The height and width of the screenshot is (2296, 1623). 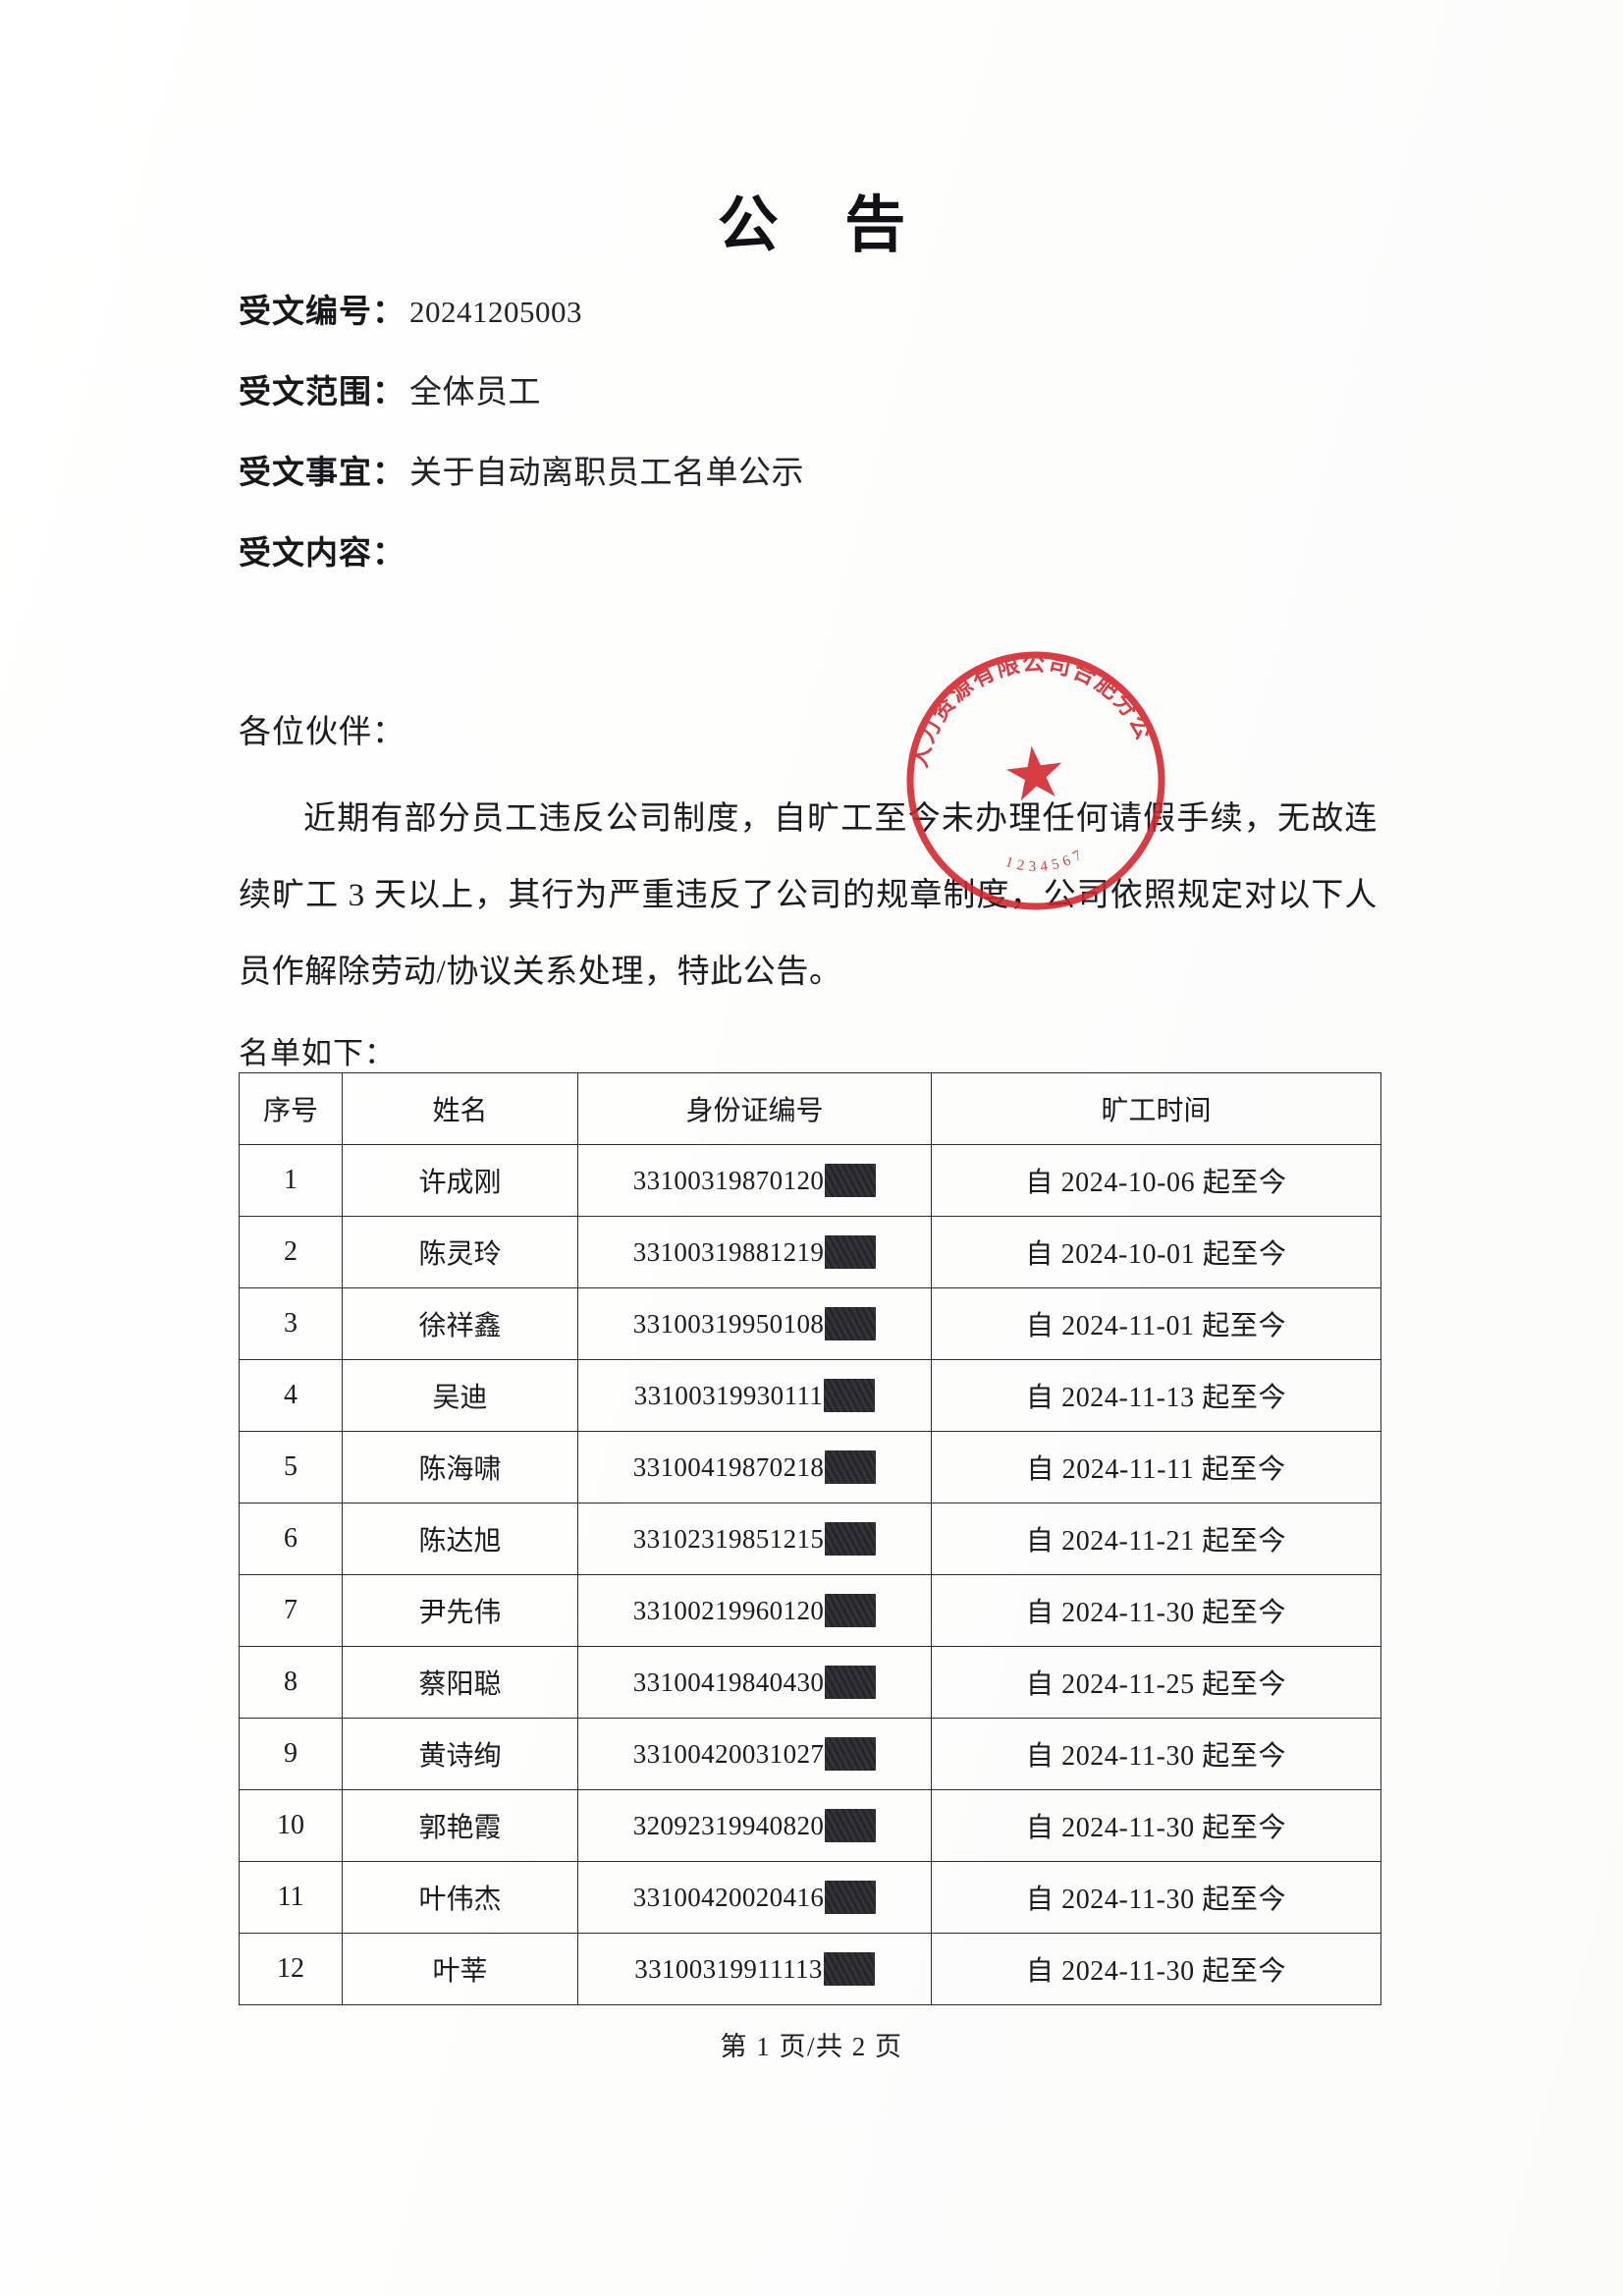 I want to click on cell-employee-name: 许成刚, so click(x=460, y=1180).